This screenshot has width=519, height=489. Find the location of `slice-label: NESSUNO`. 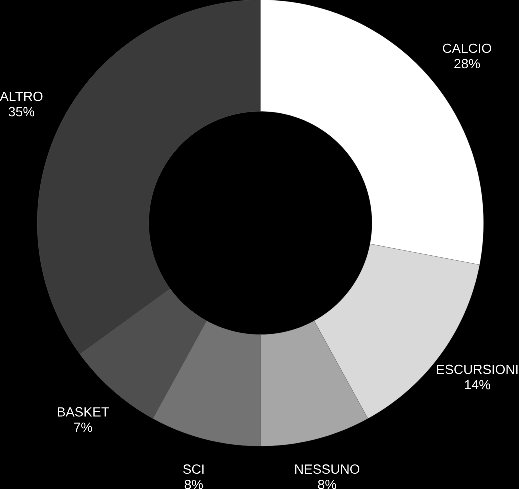

slice-label: NESSUNO is located at coordinates (328, 469).